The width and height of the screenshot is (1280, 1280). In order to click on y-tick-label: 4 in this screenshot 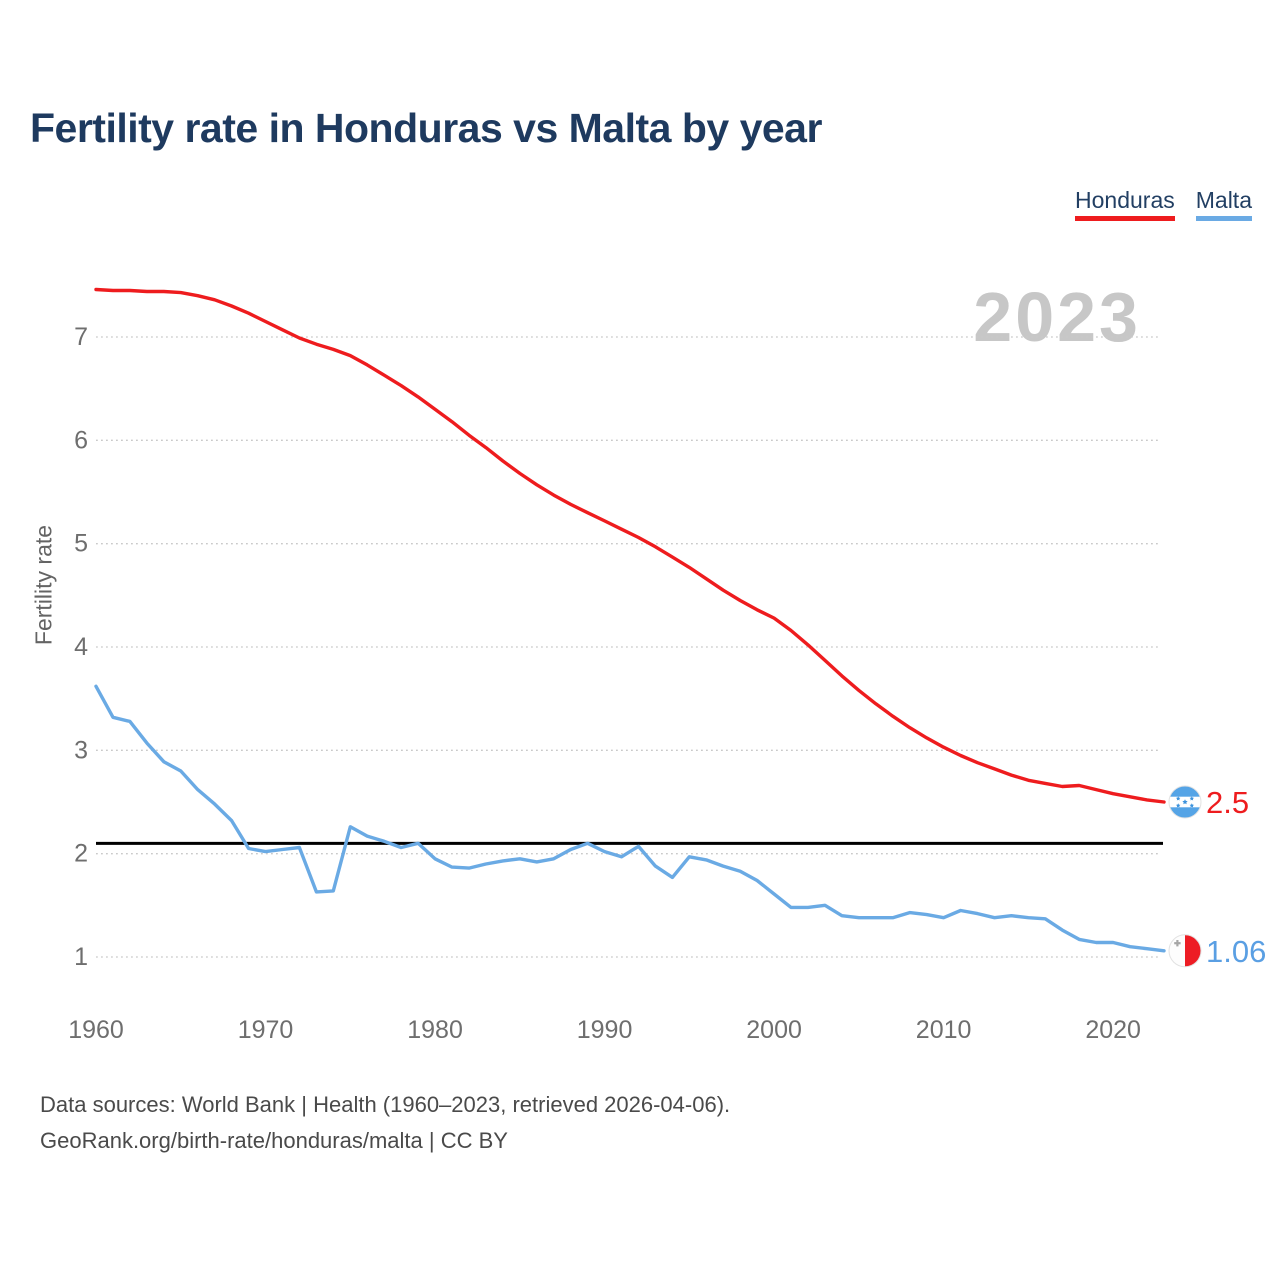, I will do `click(81, 647)`.